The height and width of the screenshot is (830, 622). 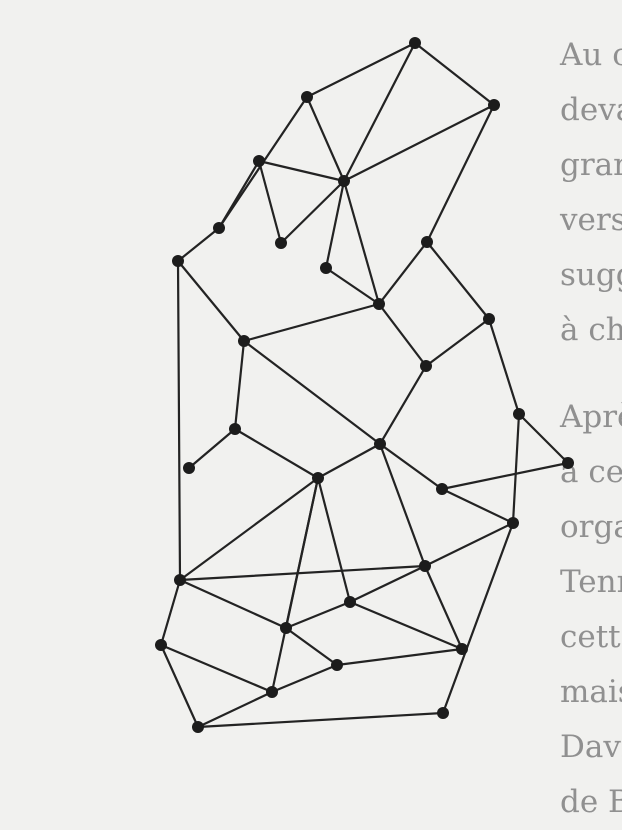 I want to click on network-edge-n29-n30, so click(x=304, y=678).